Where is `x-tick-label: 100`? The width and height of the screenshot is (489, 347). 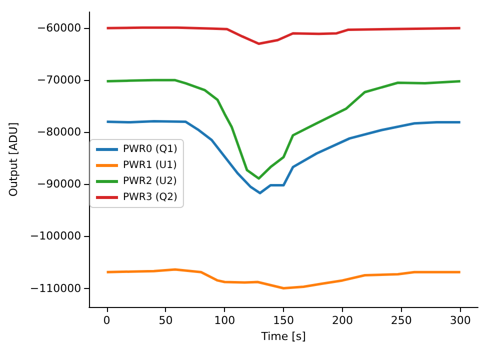
x-tick-label: 100 is located at coordinates (225, 320).